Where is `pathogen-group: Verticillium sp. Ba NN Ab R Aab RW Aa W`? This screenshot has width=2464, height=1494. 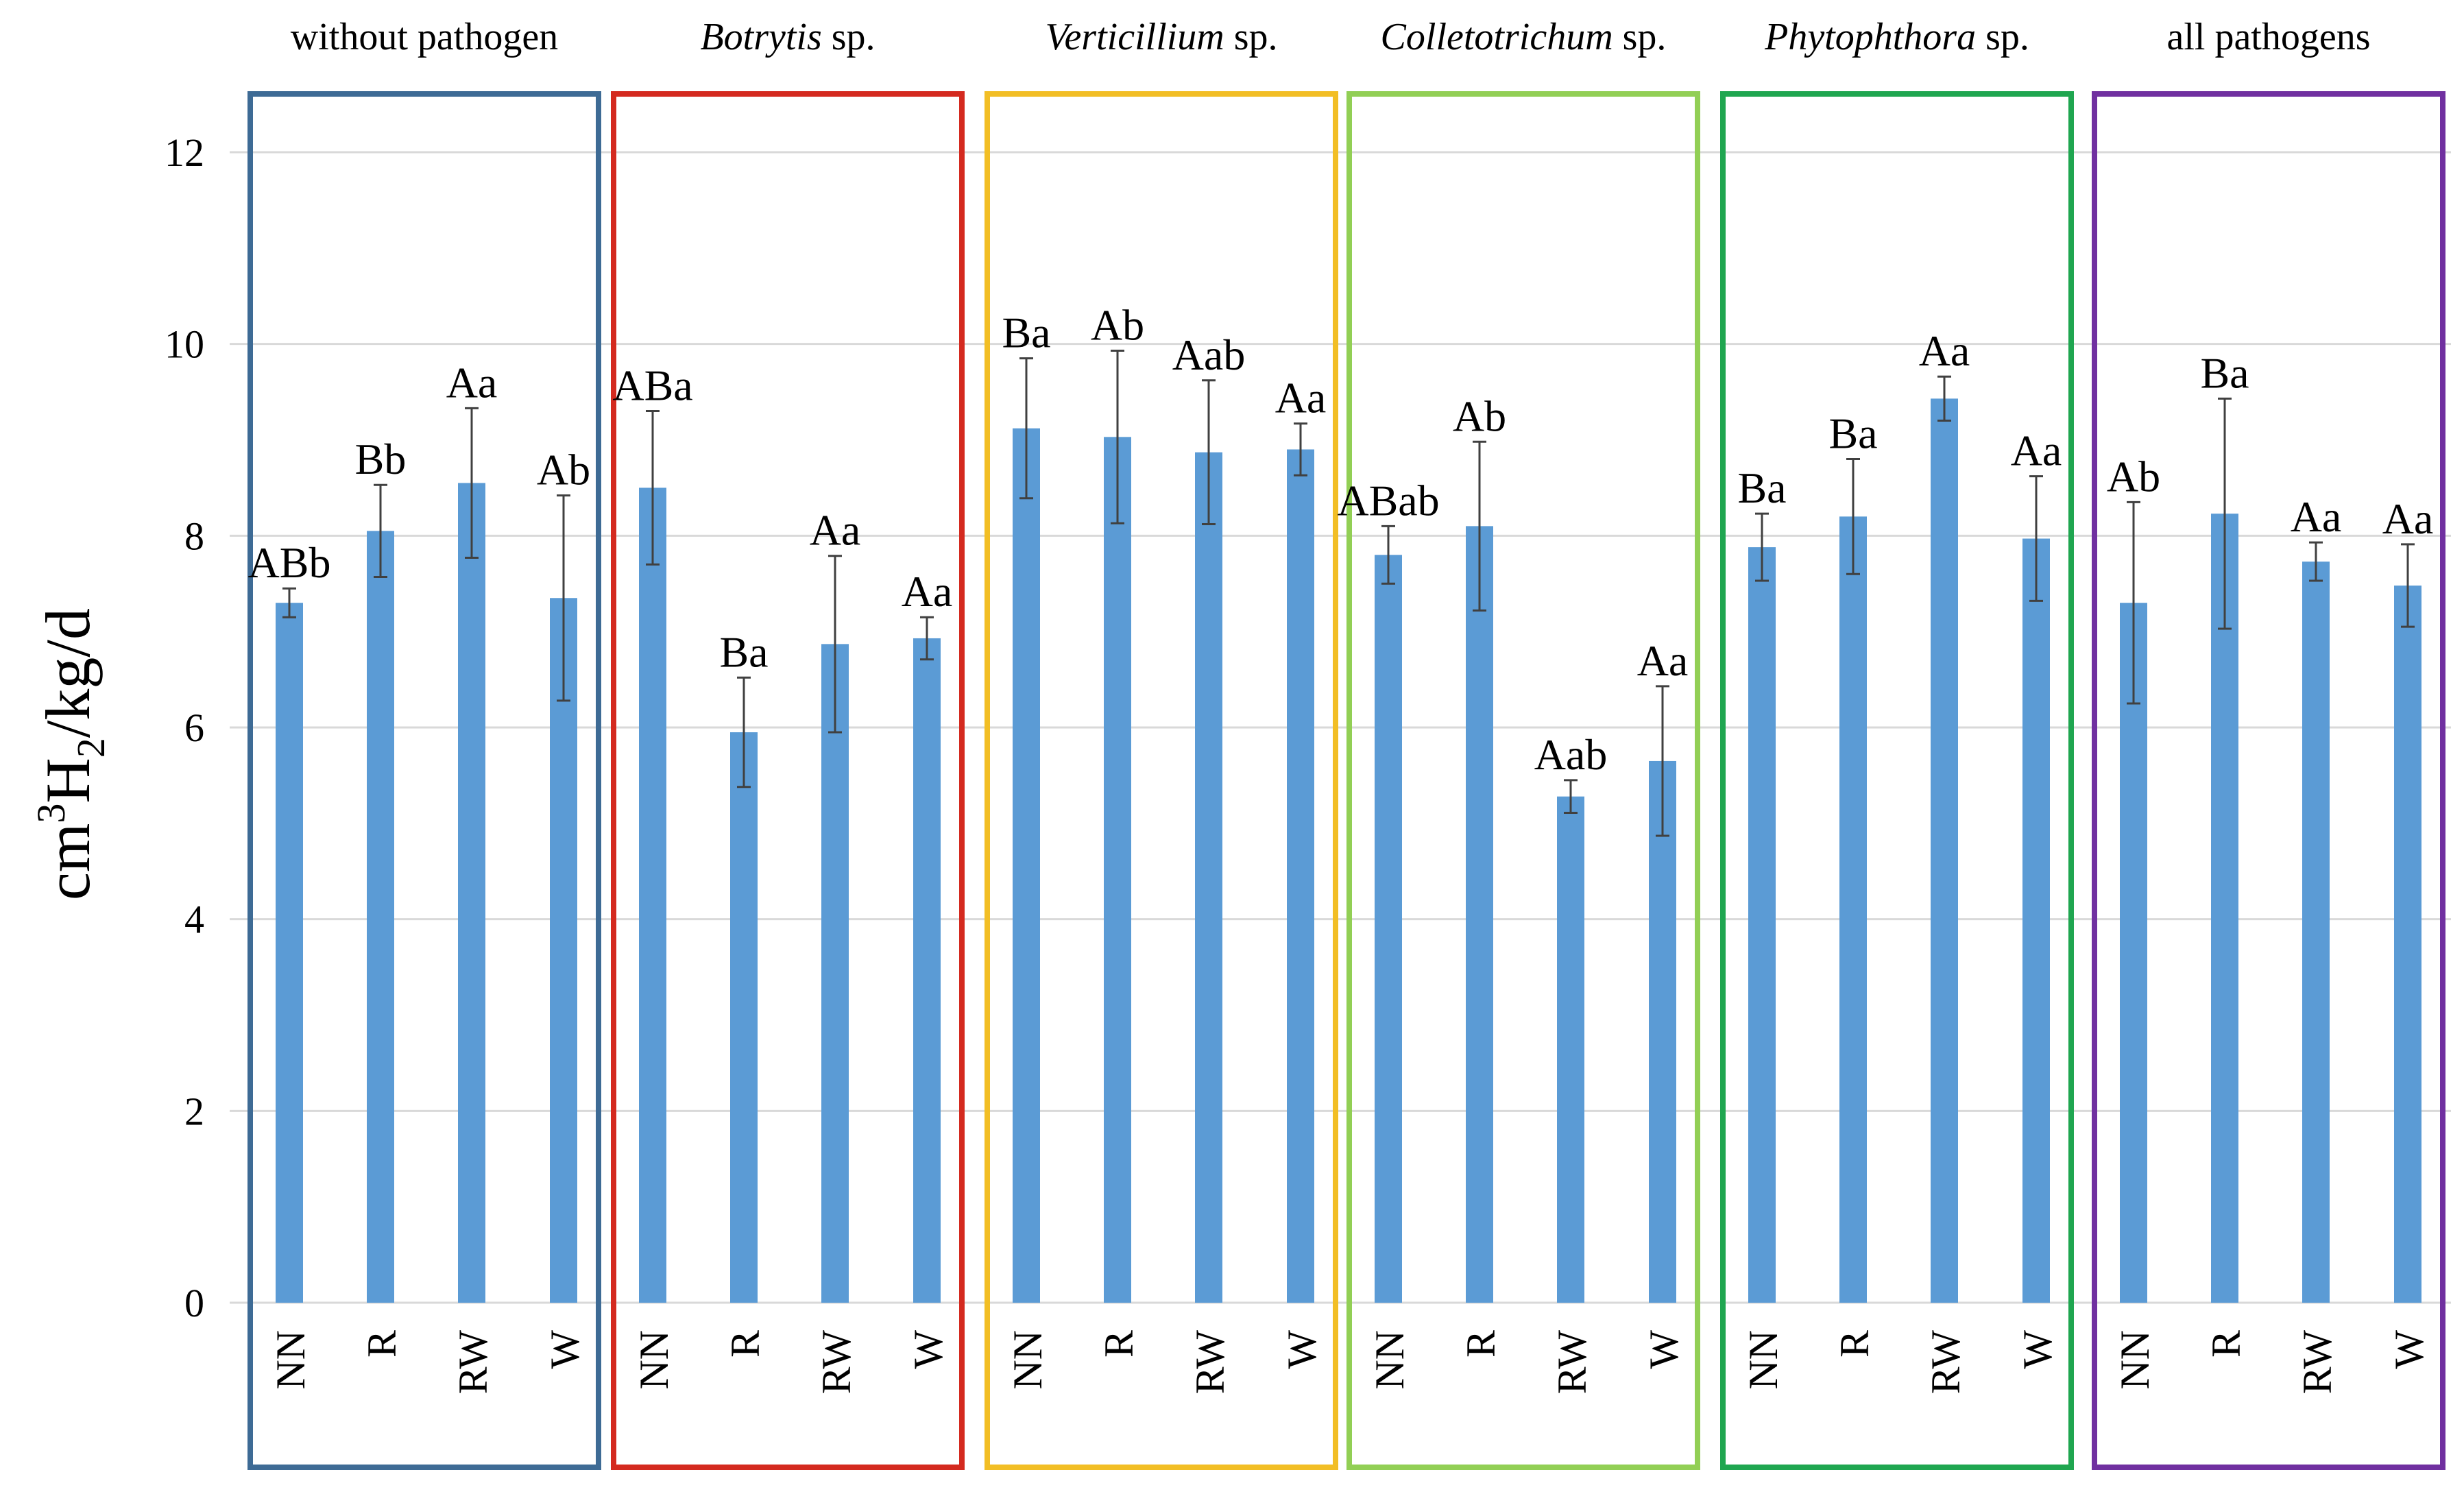 pathogen-group: Verticillium sp. Ba NN Ab R Aab RW Aa W is located at coordinates (1161, 743).